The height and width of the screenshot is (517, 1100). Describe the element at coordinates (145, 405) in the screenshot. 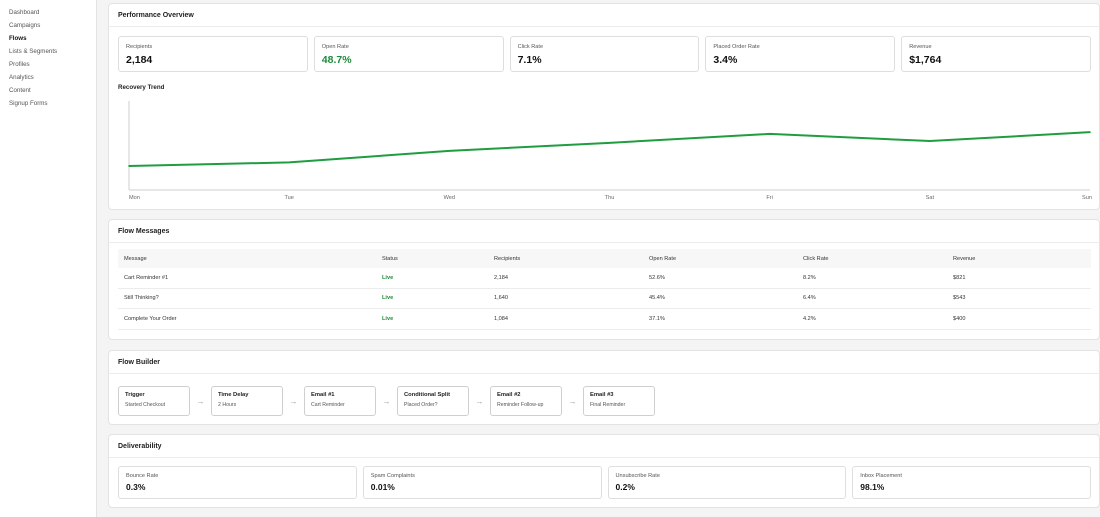

I see `step-subtitle: Started Checkout` at that location.